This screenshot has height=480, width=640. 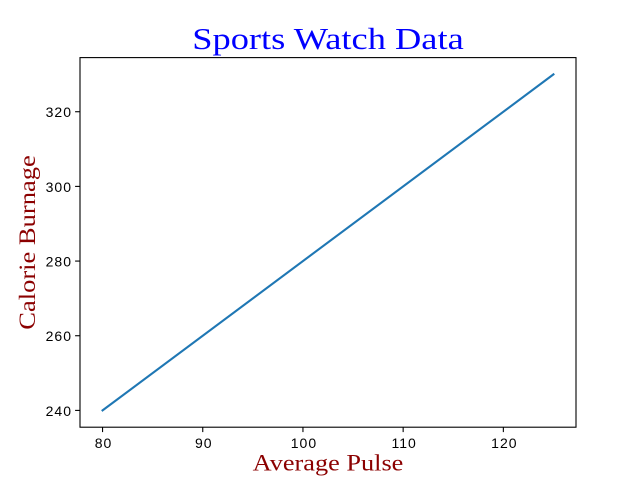 What do you see at coordinates (59, 187) in the screenshot?
I see `svg-text: 300` at bounding box center [59, 187].